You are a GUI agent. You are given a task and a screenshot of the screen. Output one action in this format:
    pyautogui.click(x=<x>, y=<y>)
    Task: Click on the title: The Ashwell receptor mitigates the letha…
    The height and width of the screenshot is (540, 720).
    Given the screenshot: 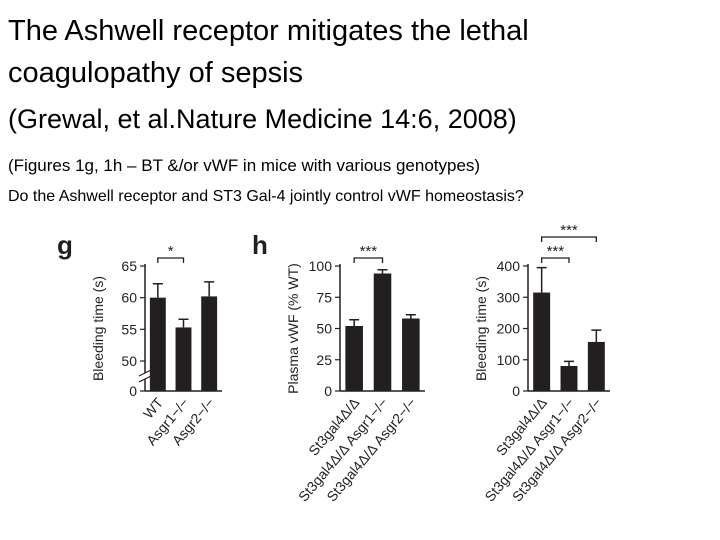 What is the action you would take?
    pyautogui.click(x=268, y=52)
    